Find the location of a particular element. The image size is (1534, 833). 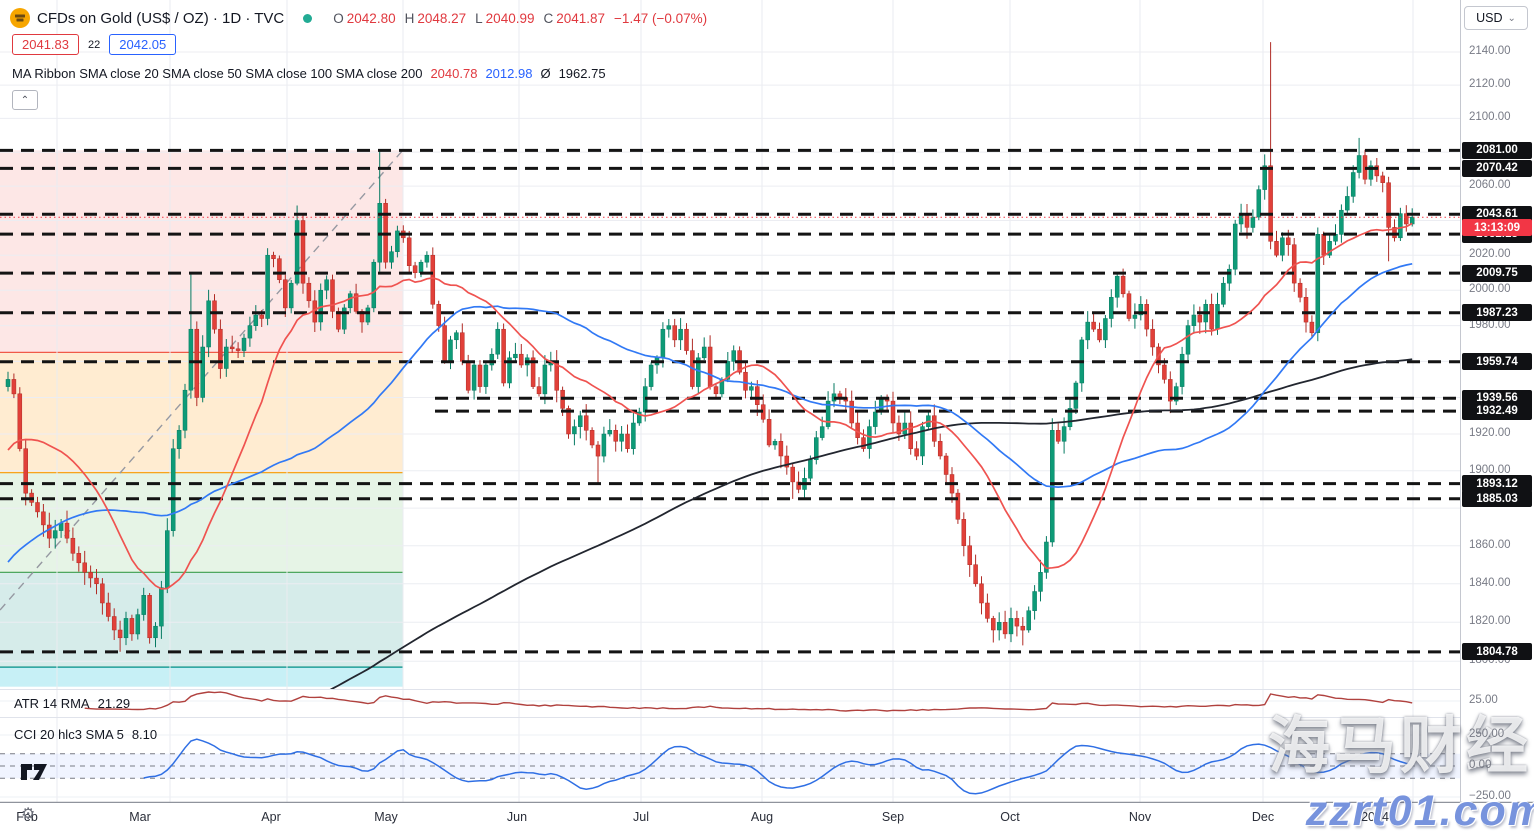

market-status-icon is located at coordinates (308, 18).